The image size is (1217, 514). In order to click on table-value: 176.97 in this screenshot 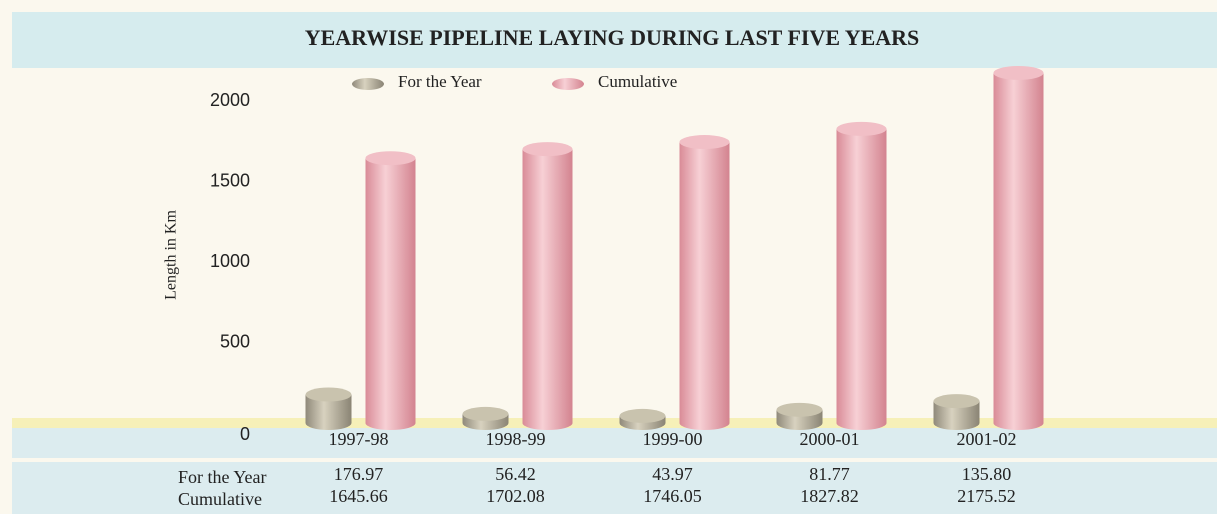, I will do `click(359, 474)`.